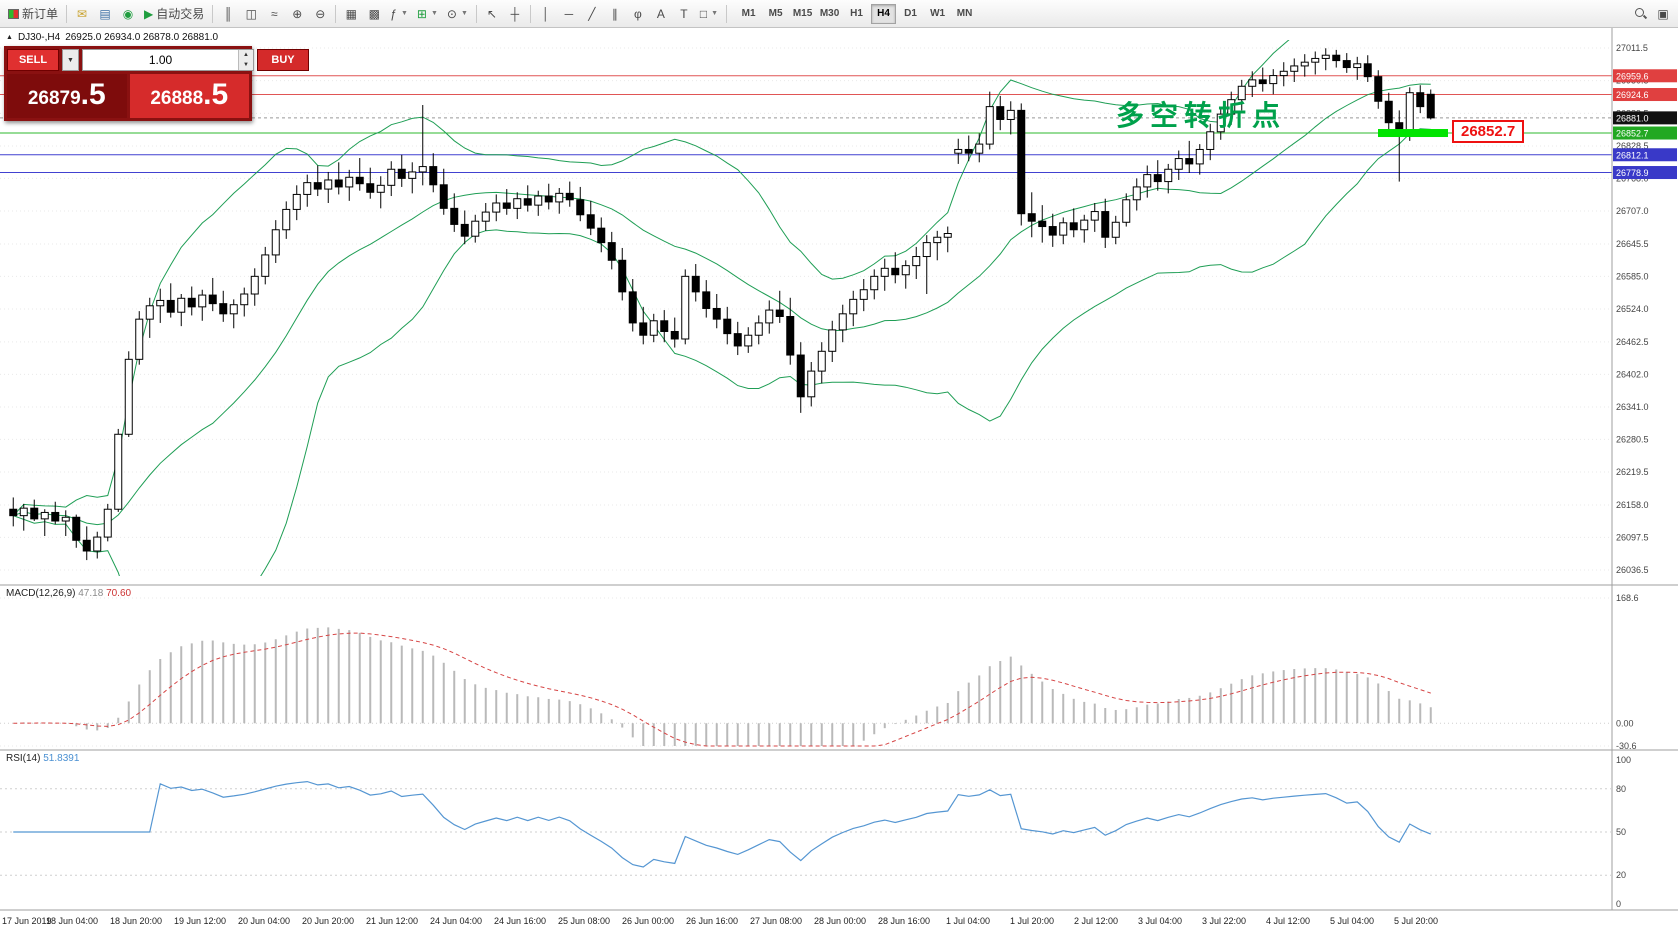 The height and width of the screenshot is (949, 1678). What do you see at coordinates (748, 14) in the screenshot?
I see `timeframe-m1-button: M1` at bounding box center [748, 14].